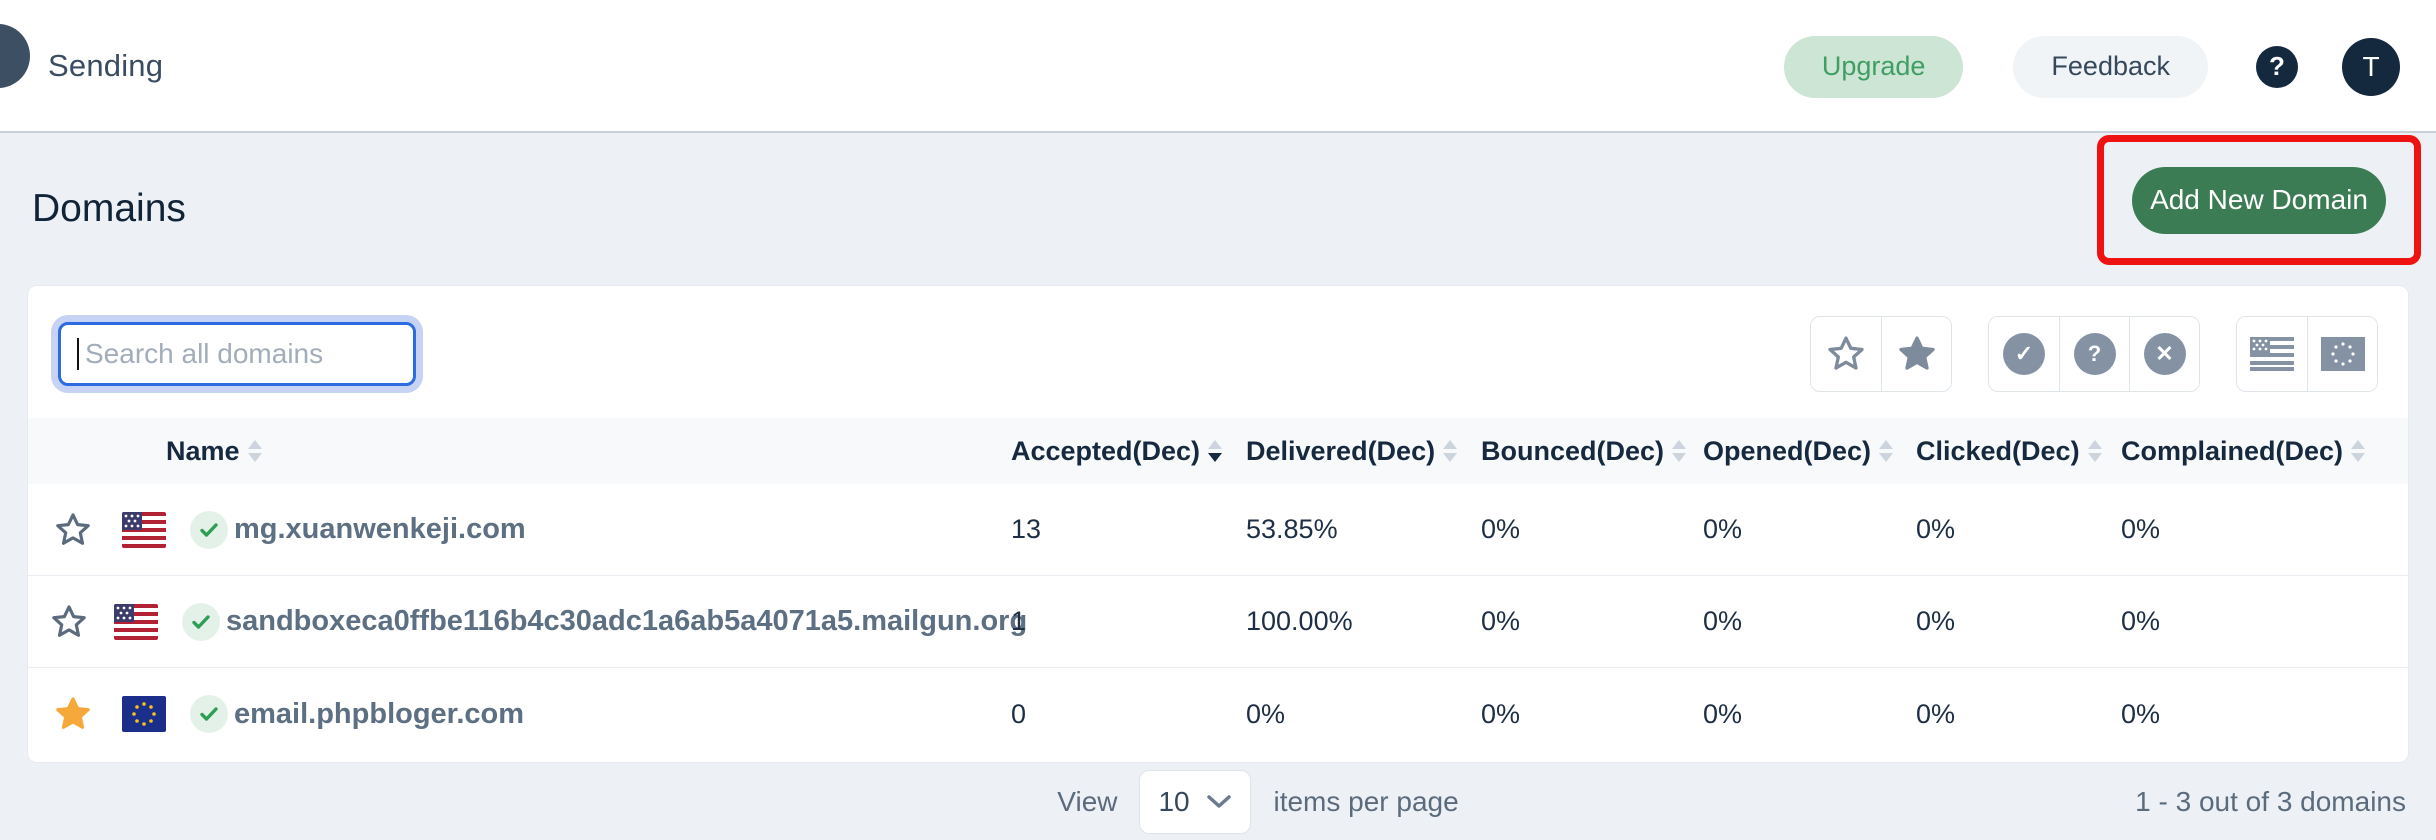 The width and height of the screenshot is (2436, 840). I want to click on column-header-delivered: Delivered(Dec), so click(1363, 451).